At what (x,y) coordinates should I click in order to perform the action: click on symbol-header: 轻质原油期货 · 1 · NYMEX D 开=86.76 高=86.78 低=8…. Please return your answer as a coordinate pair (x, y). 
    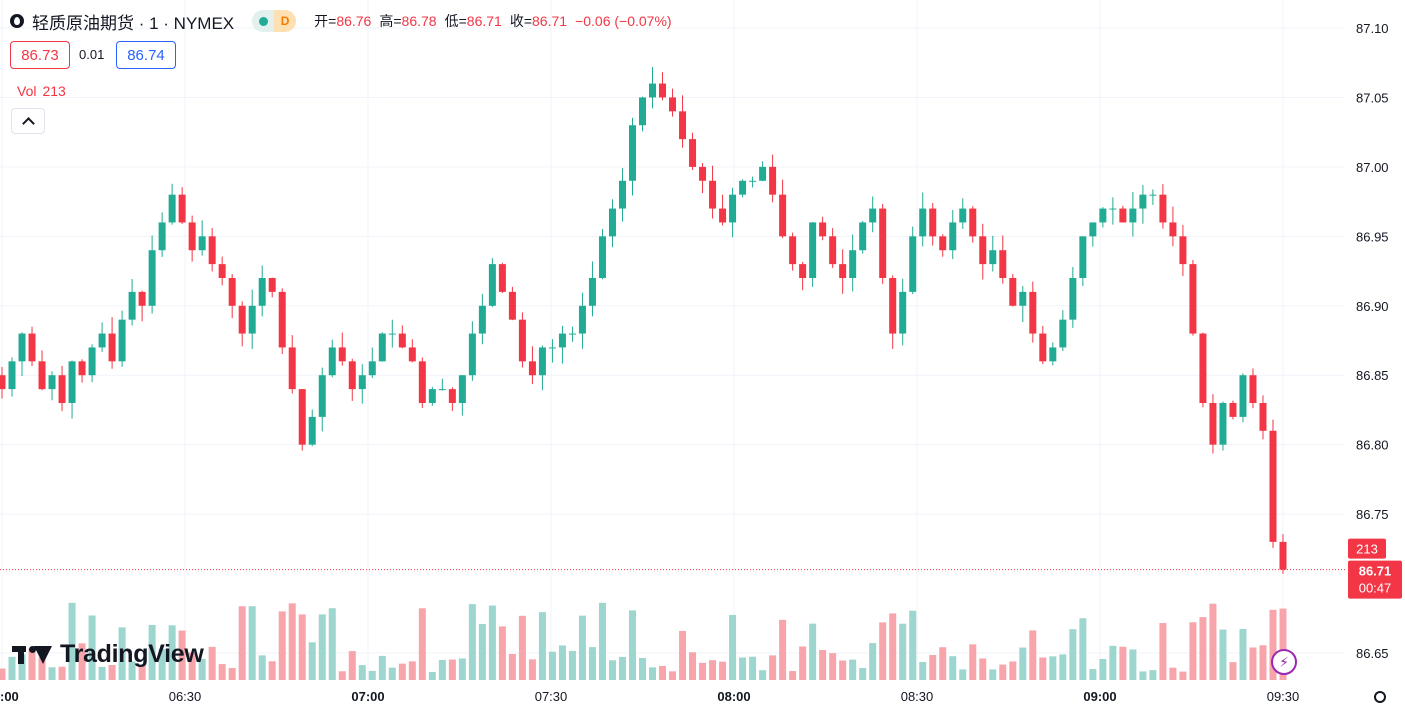
    Looking at the image, I should click on (341, 21).